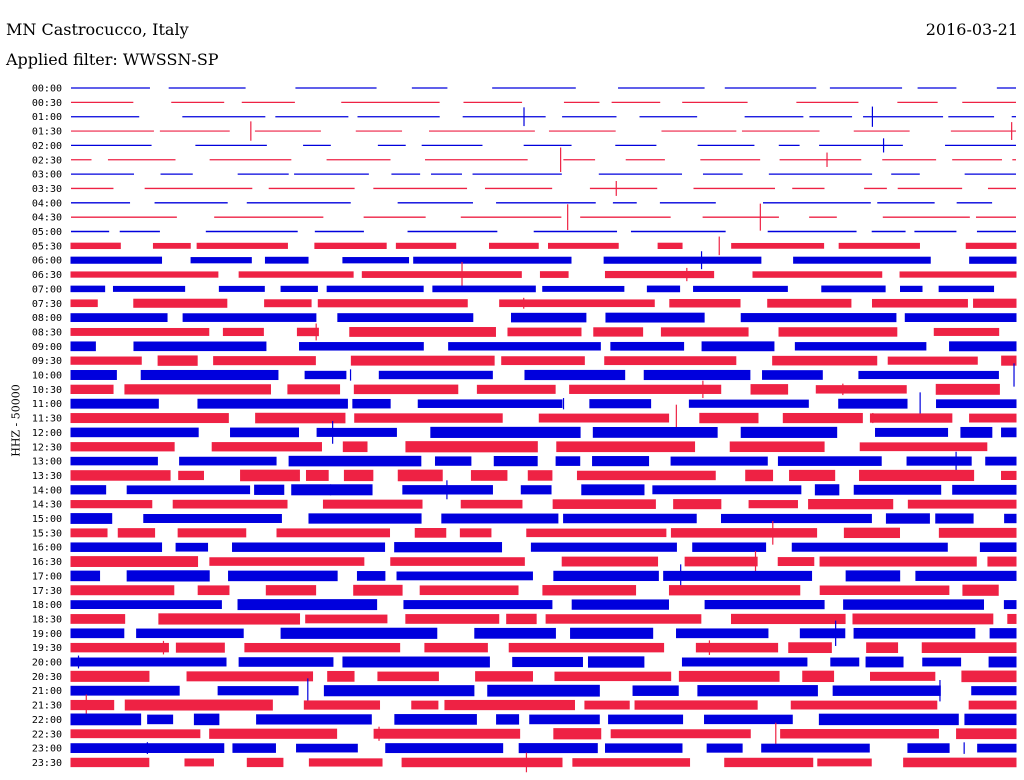 The width and height of the screenshot is (1024, 780). What do you see at coordinates (47, 519) in the screenshot?
I see `row-label: 15:00` at bounding box center [47, 519].